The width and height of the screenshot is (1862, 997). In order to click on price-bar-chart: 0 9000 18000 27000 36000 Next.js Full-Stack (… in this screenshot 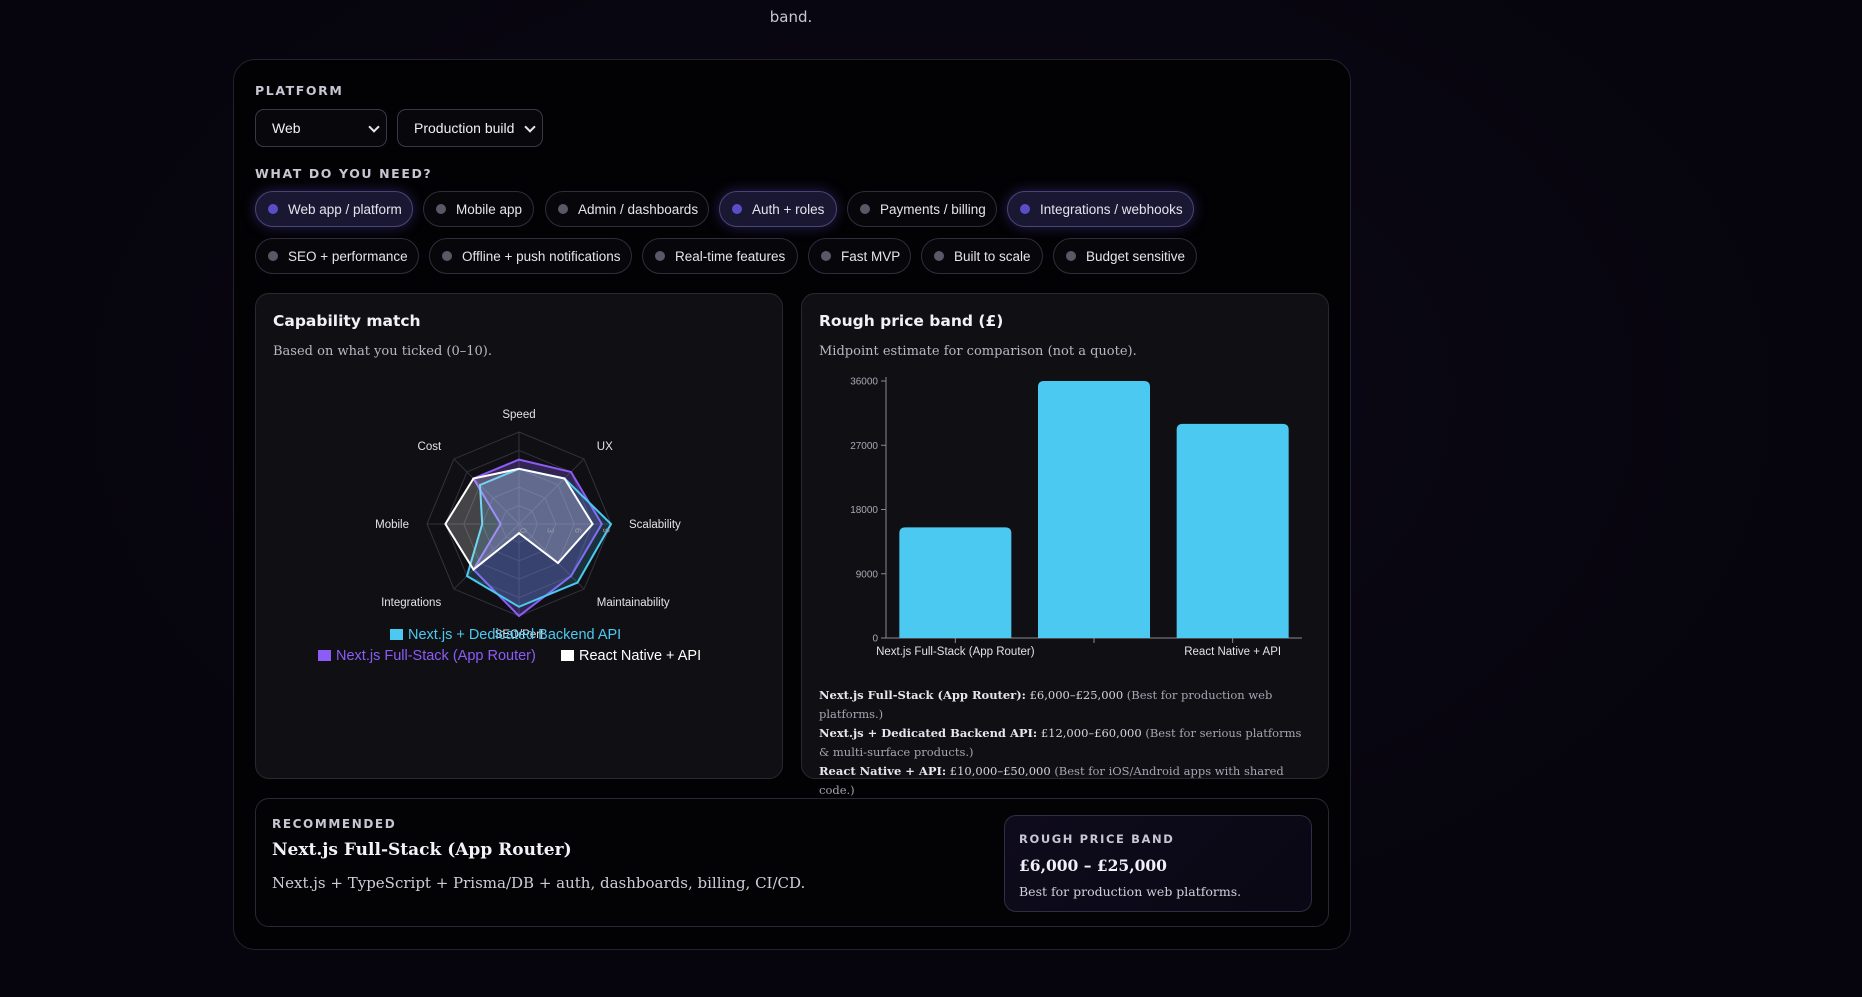, I will do `click(1076, 517)`.